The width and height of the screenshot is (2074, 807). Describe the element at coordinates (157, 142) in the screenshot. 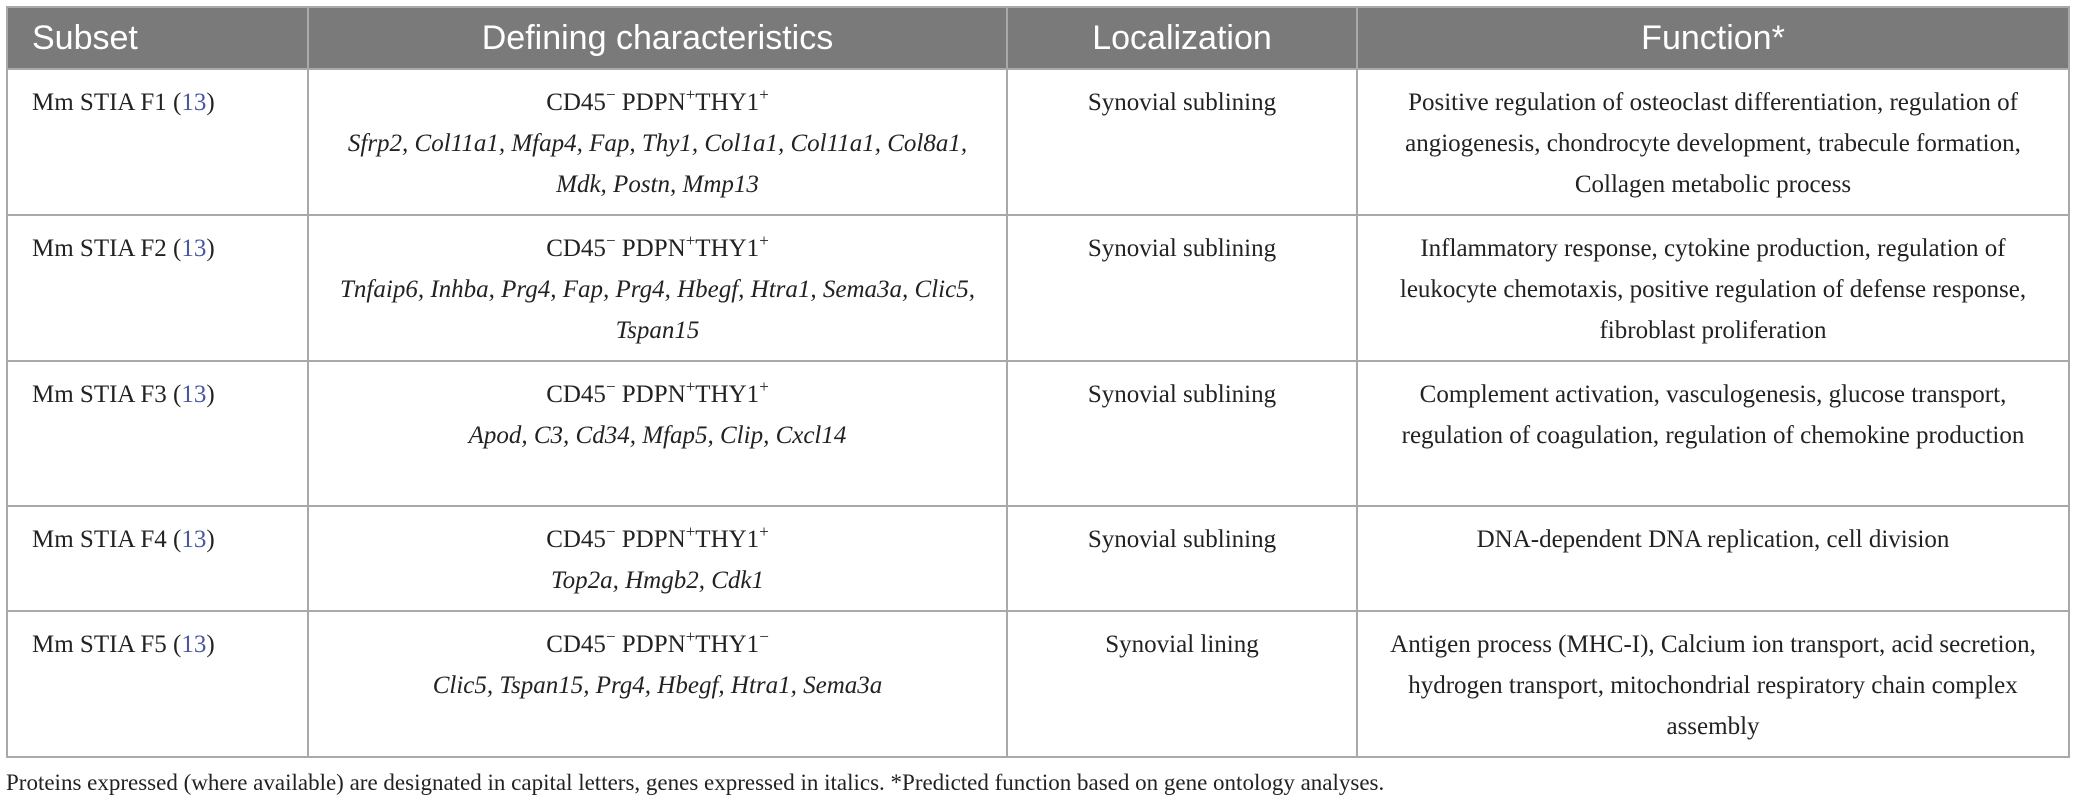

I see `subset-cell: Mm STIA F1 (13)` at that location.